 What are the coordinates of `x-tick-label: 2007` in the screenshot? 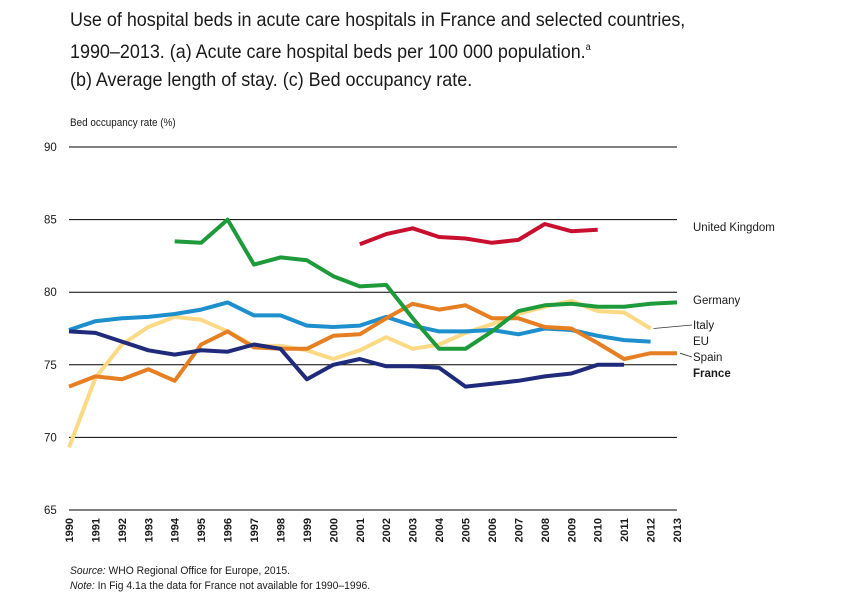 It's located at (519, 530).